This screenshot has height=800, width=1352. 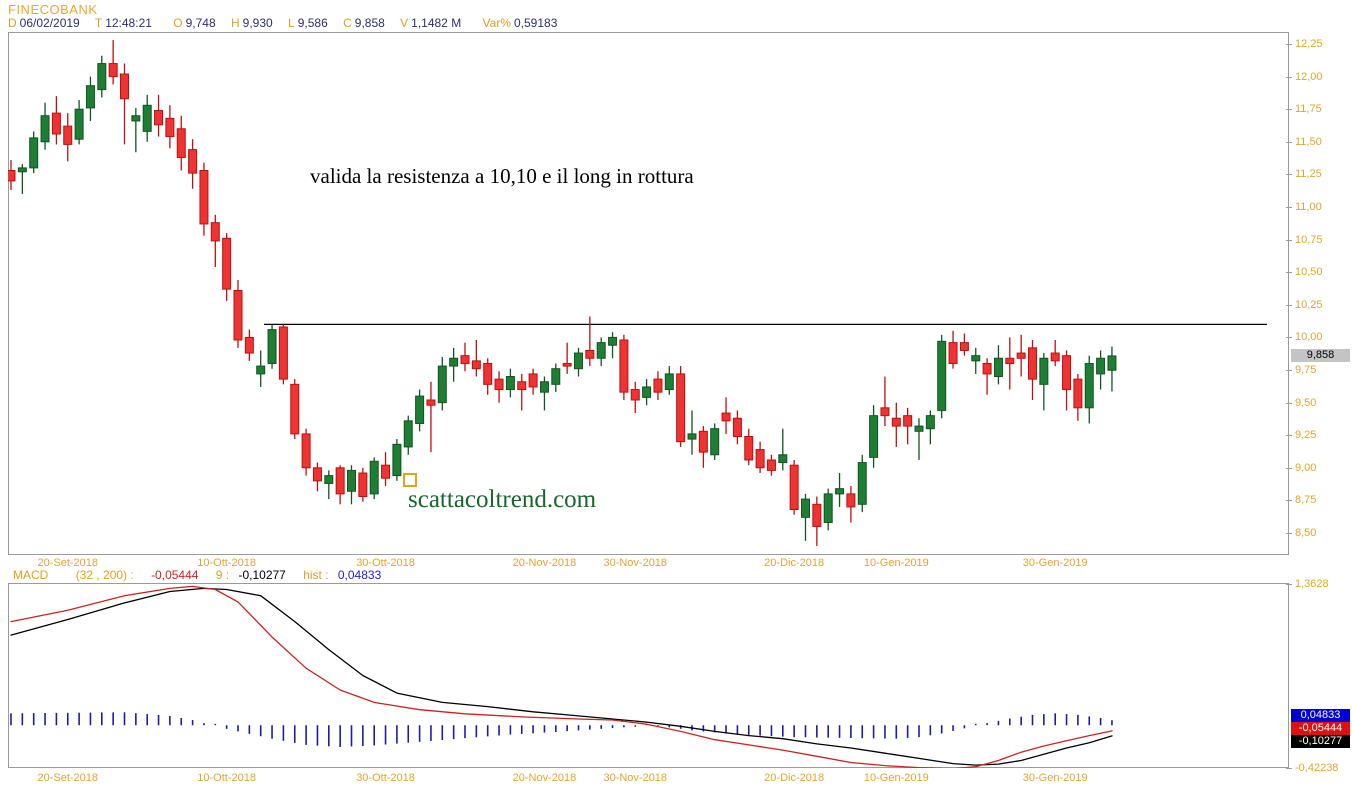 What do you see at coordinates (104, 575) in the screenshot?
I see `macd-params: (32 , 200) :` at bounding box center [104, 575].